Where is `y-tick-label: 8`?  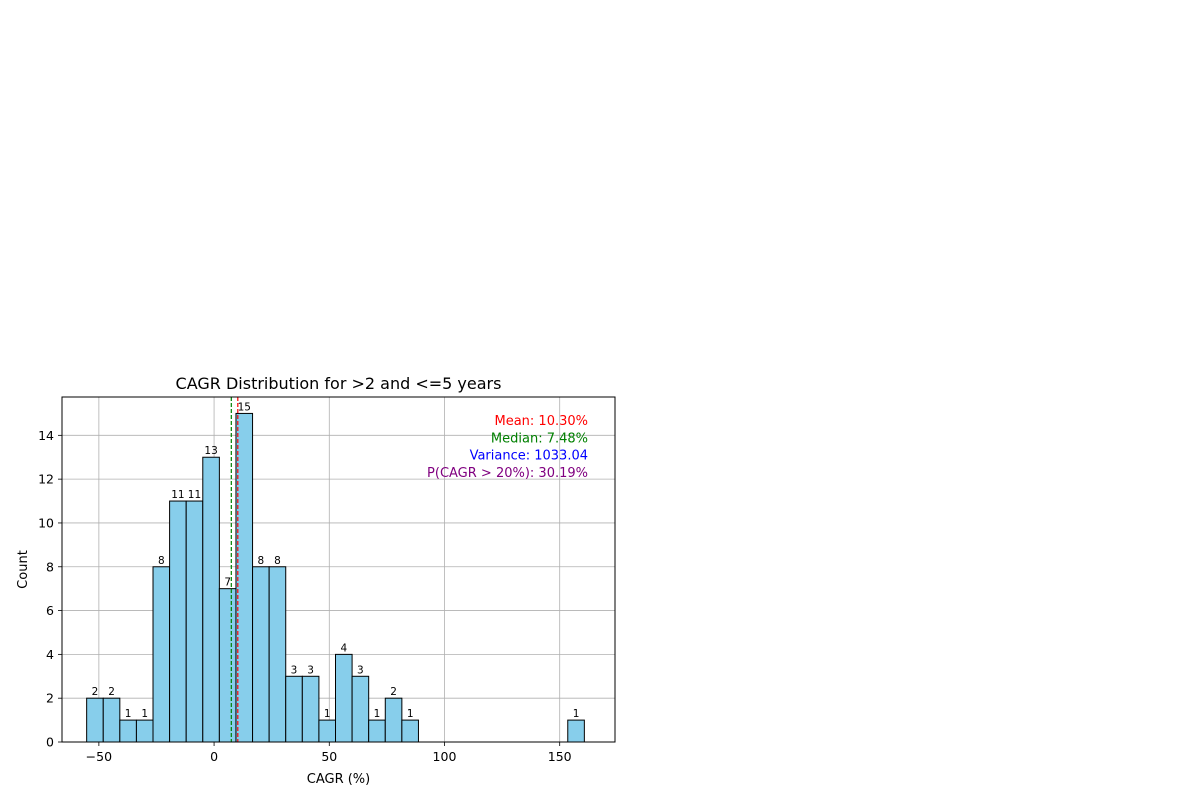
y-tick-label: 8 is located at coordinates (50, 566).